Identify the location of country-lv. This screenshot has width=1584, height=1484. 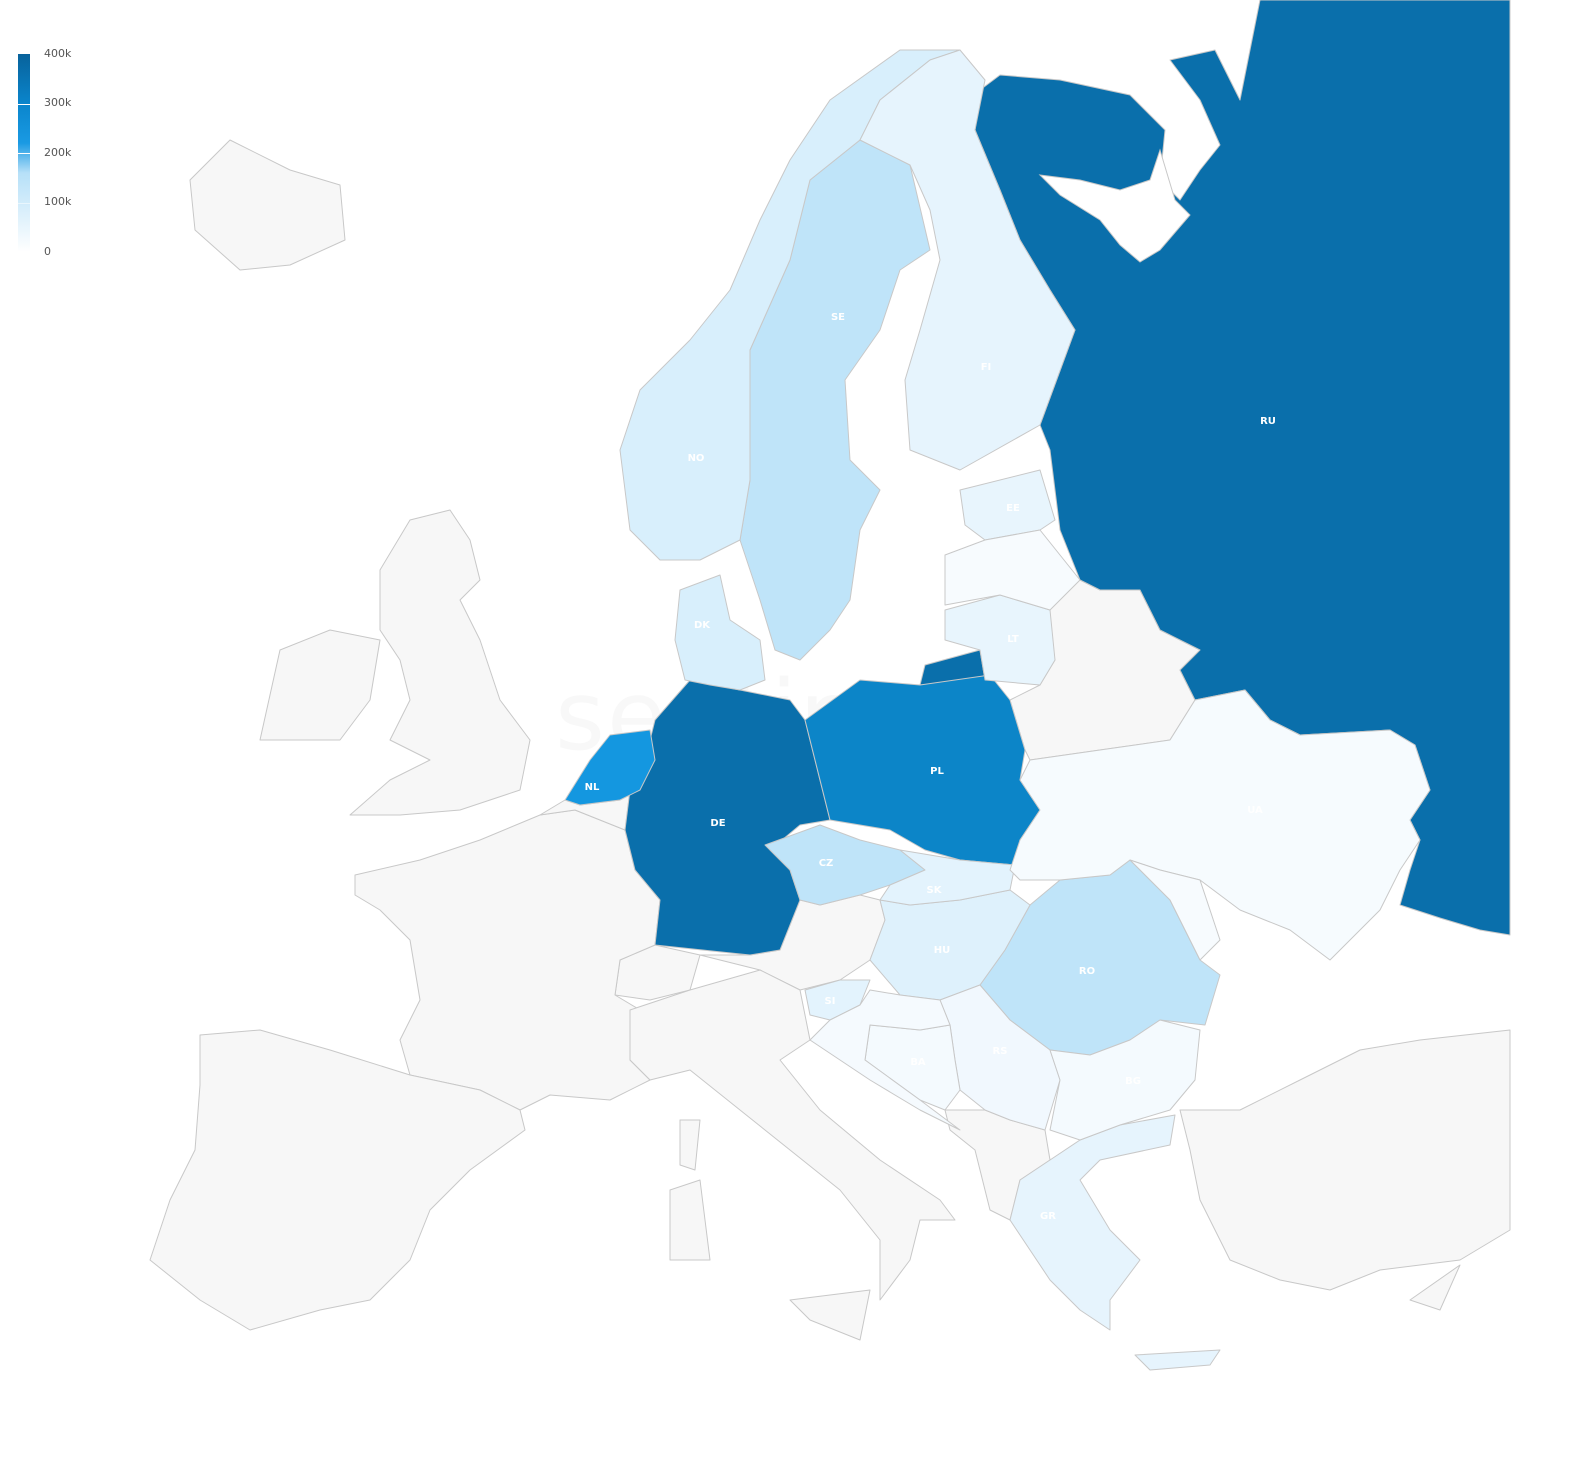
(1012, 570).